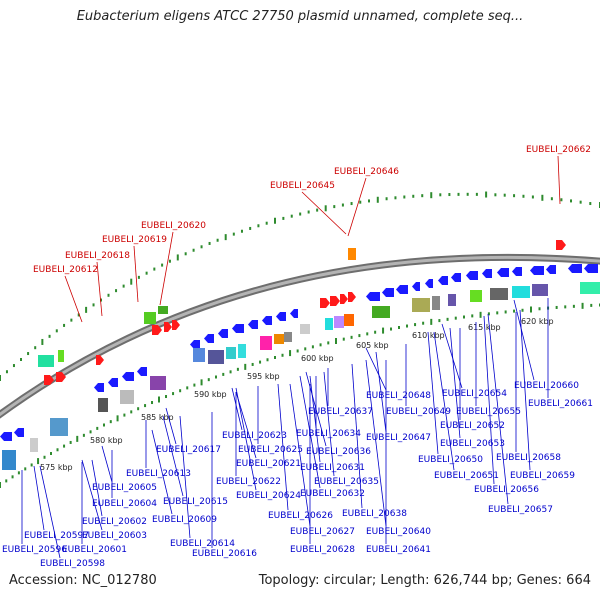  I want to click on reverse-gene-label: EUBELI_20655, so click(488, 412).